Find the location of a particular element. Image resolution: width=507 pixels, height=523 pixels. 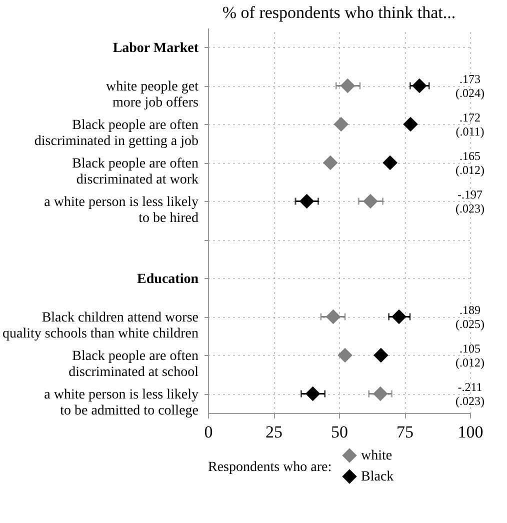

y-tick-label: Black people are often discriminated at work is located at coordinates (135, 172).